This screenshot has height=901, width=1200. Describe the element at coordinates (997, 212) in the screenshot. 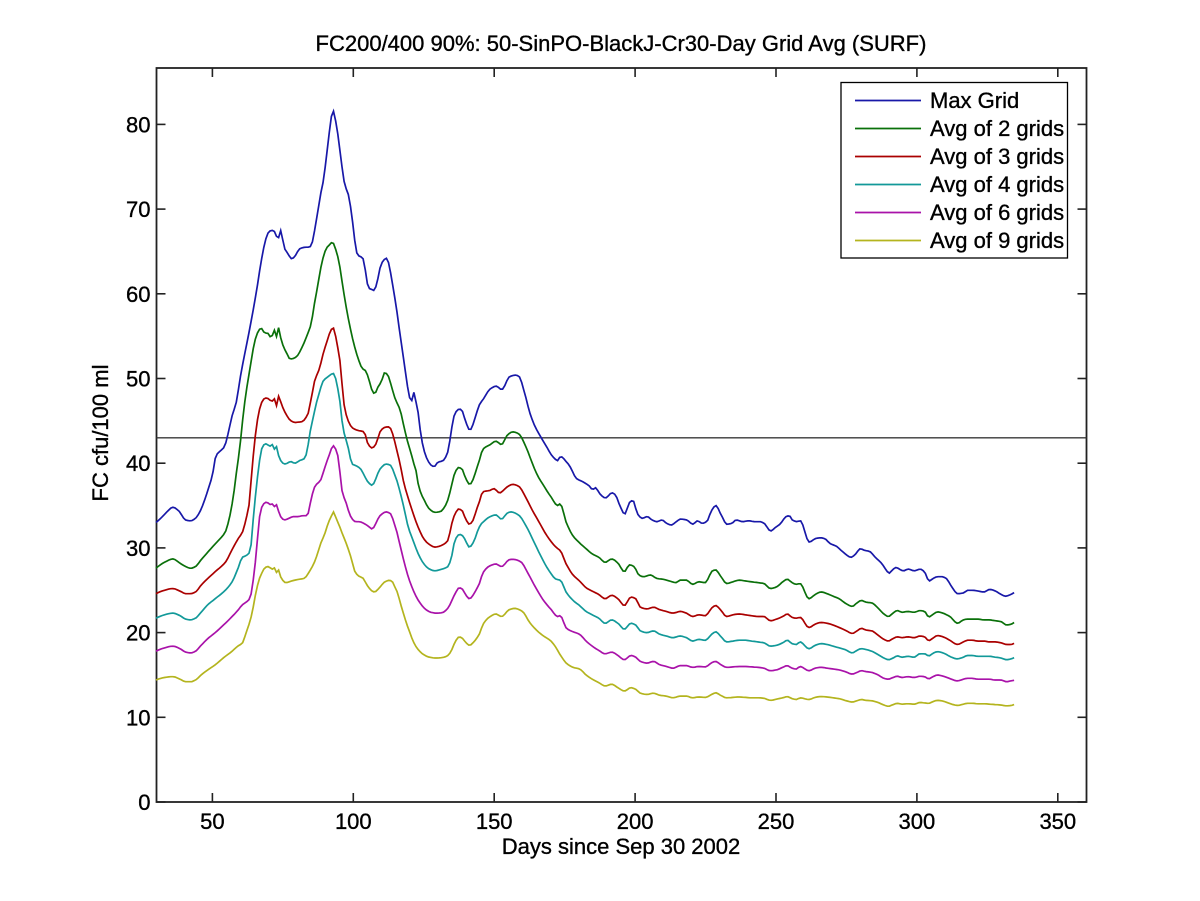

I see `svg-text: Avg of 6 grids` at that location.